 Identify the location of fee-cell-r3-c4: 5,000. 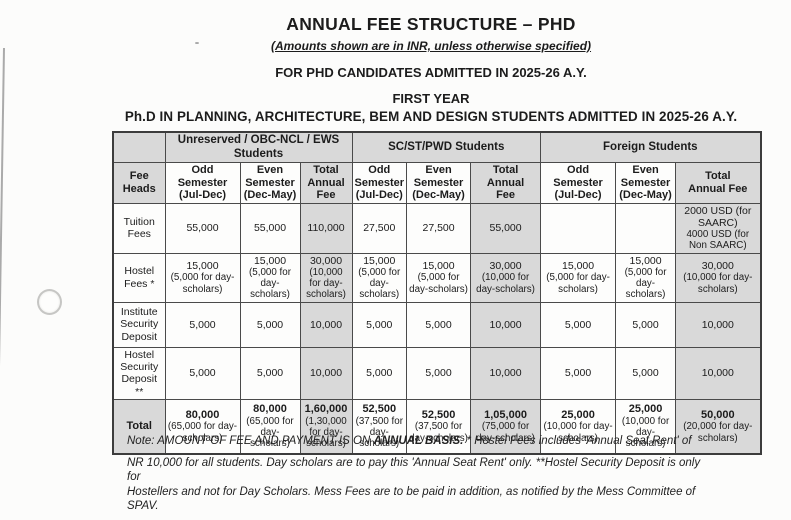
(439, 373).